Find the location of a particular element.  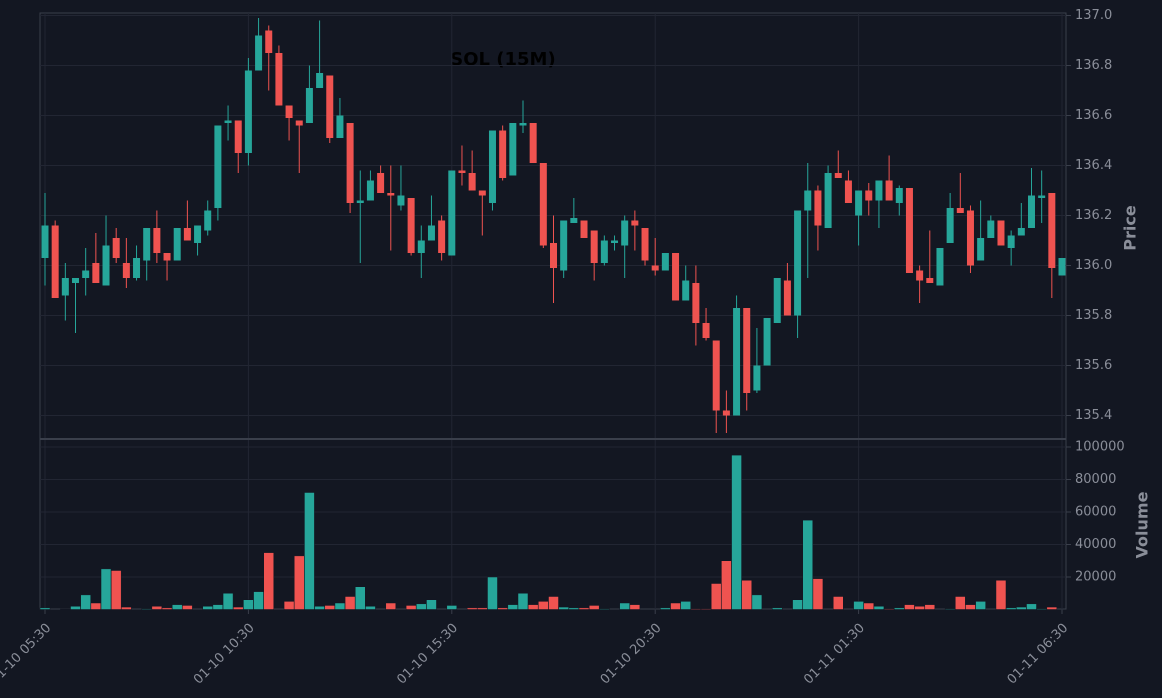

chart-title: SOL (15M) is located at coordinates (502, 59).